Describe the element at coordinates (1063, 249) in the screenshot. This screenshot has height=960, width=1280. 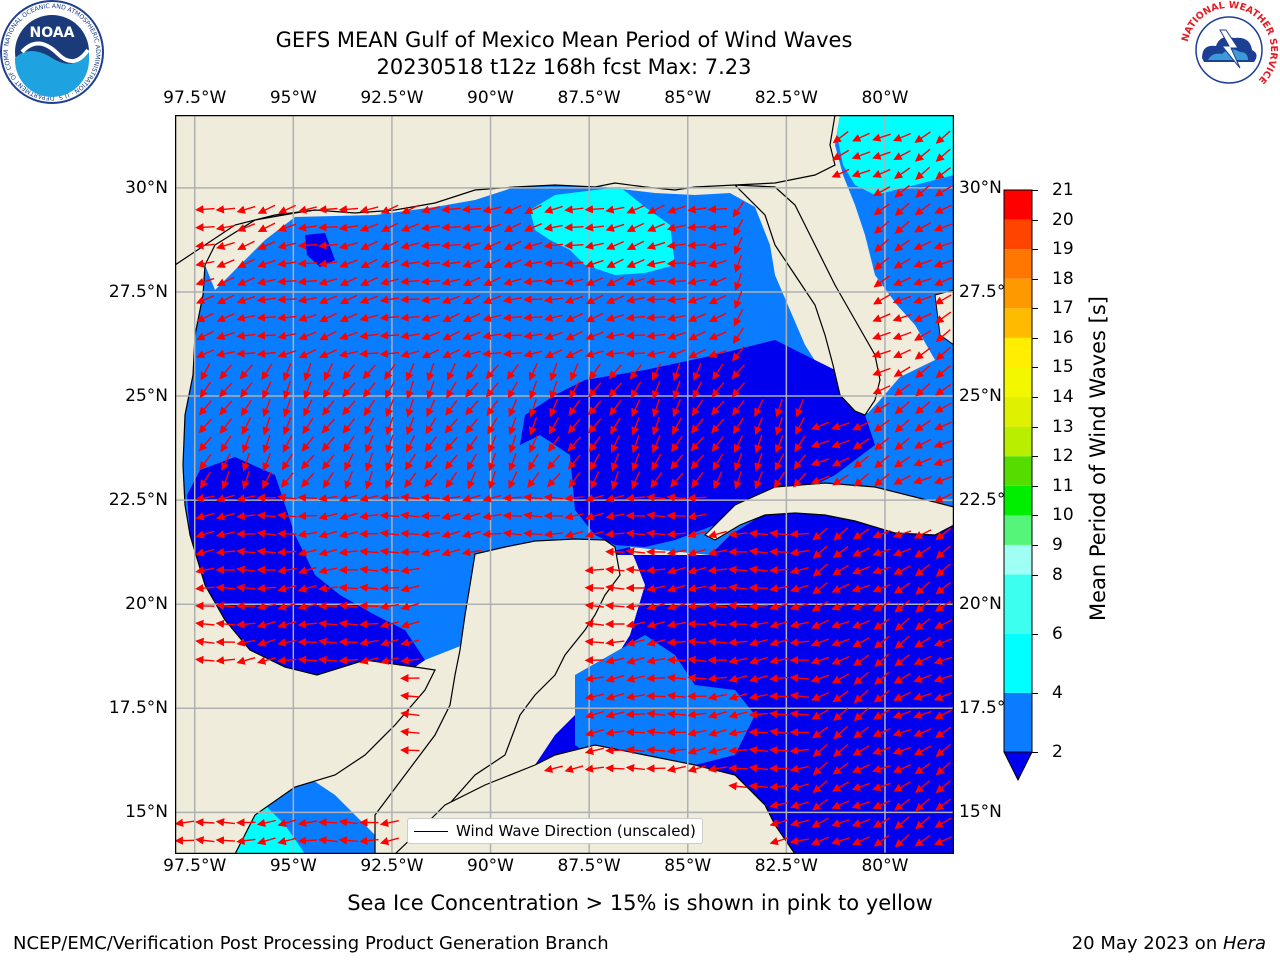
I see `colorbar-tick-label: 19` at that location.